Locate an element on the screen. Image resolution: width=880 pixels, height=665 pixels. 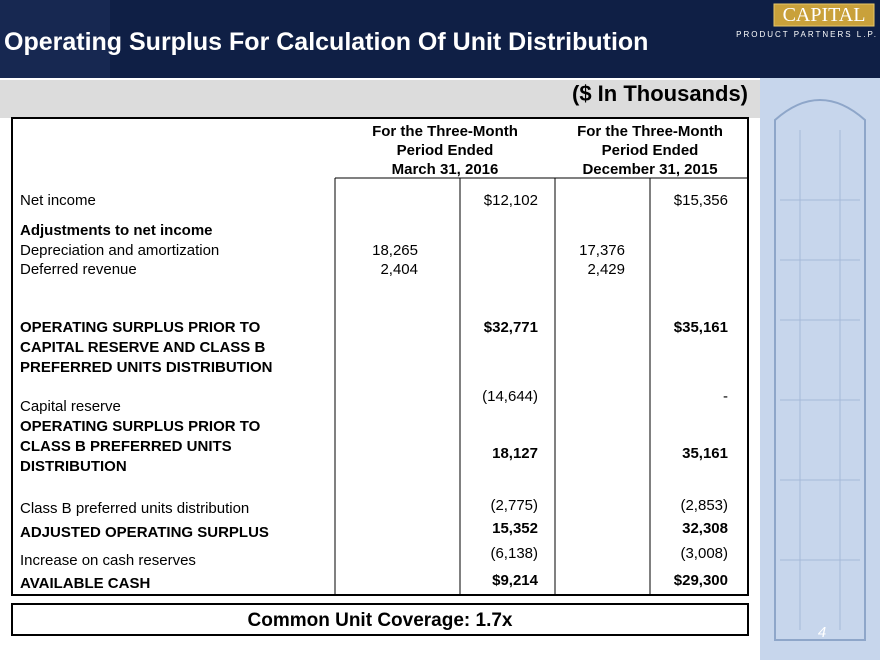
row-label: Increase on cash reserves is located at coordinates (108, 560).